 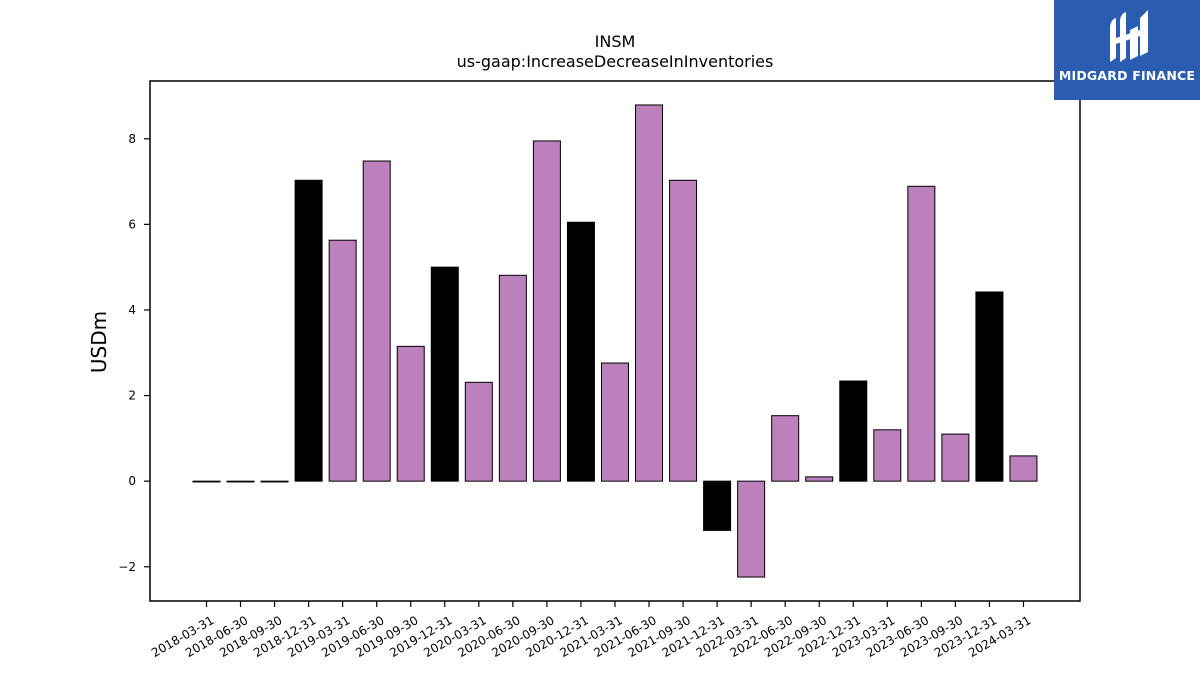 I want to click on chart-subtitle: us-gaap:IncreaseDecreaseInInventories, so click(x=615, y=61).